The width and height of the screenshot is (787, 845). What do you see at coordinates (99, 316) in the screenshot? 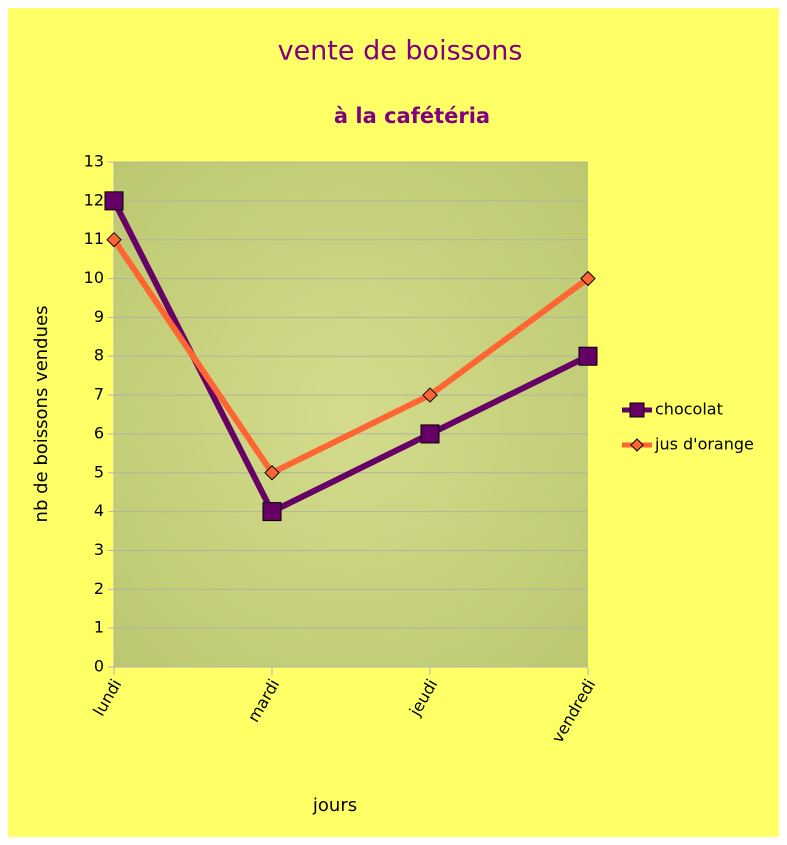
I see `y-tick-label: 9` at bounding box center [99, 316].